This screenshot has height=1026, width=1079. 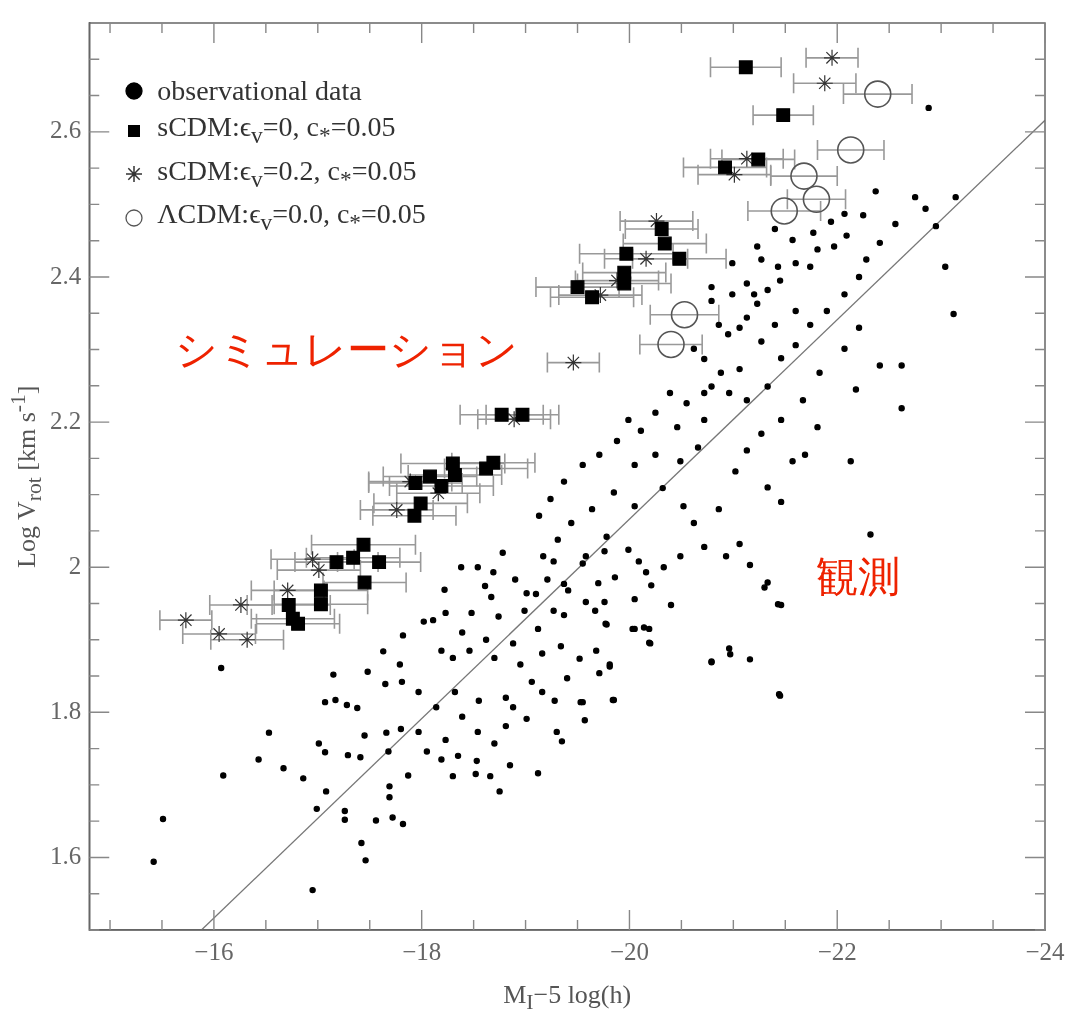 What do you see at coordinates (66, 275) in the screenshot?
I see `y-tick-label: 2.4` at bounding box center [66, 275].